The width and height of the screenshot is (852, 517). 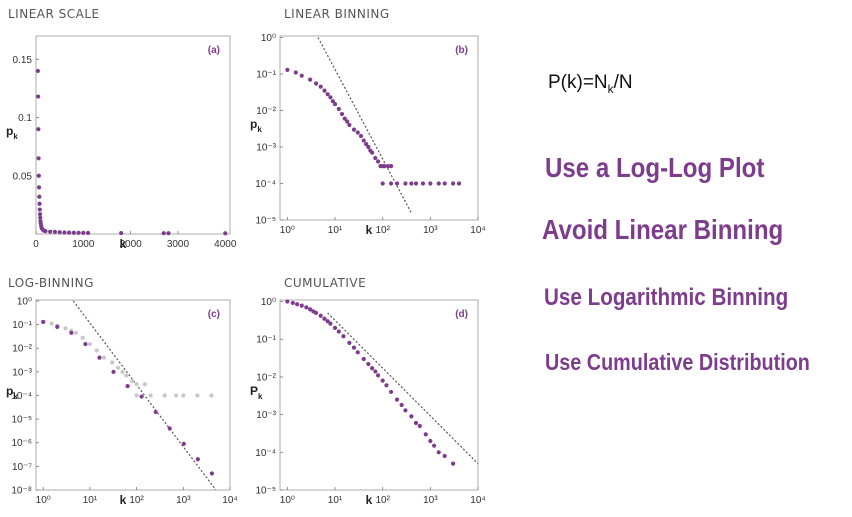 What do you see at coordinates (21, 443) in the screenshot?
I see `chart-c-ytick-label: 10⁻⁶` at bounding box center [21, 443].